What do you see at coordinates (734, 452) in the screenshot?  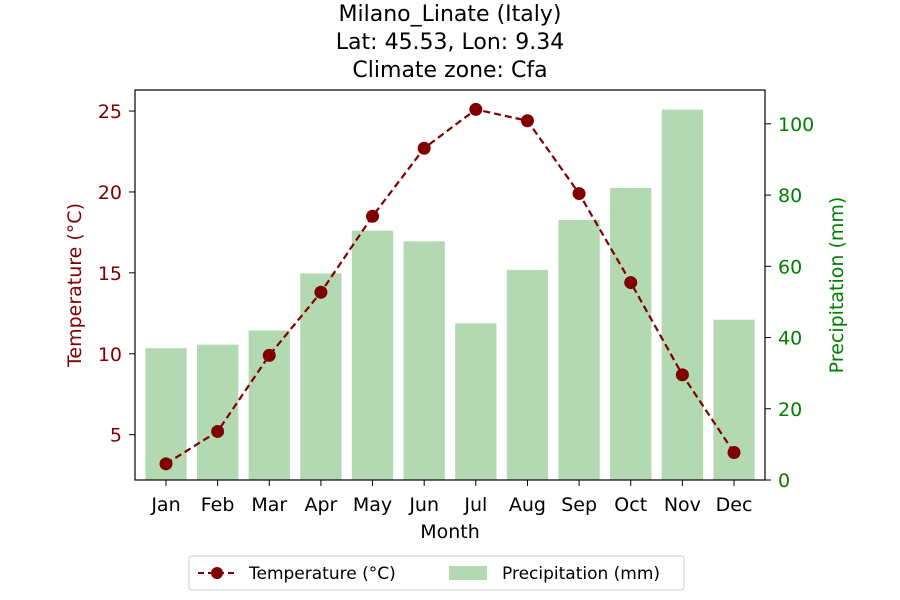 I see `temperature-point-dec` at bounding box center [734, 452].